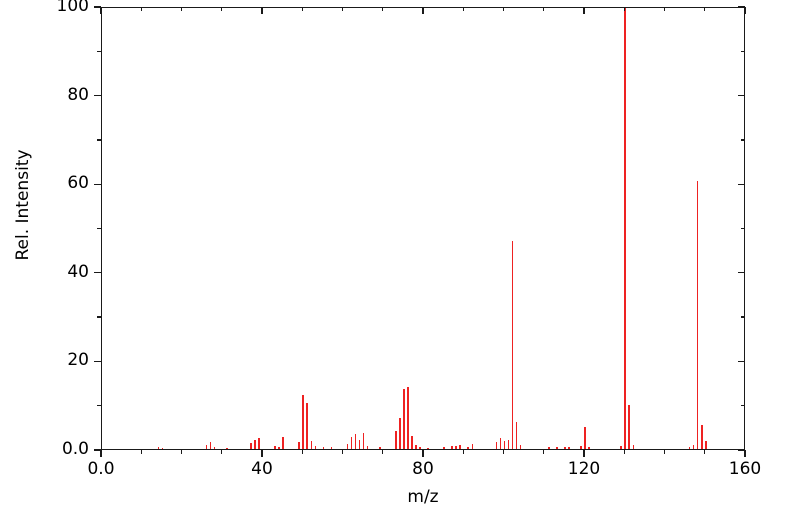  I want to click on x-axis-title: m/z, so click(423, 497).